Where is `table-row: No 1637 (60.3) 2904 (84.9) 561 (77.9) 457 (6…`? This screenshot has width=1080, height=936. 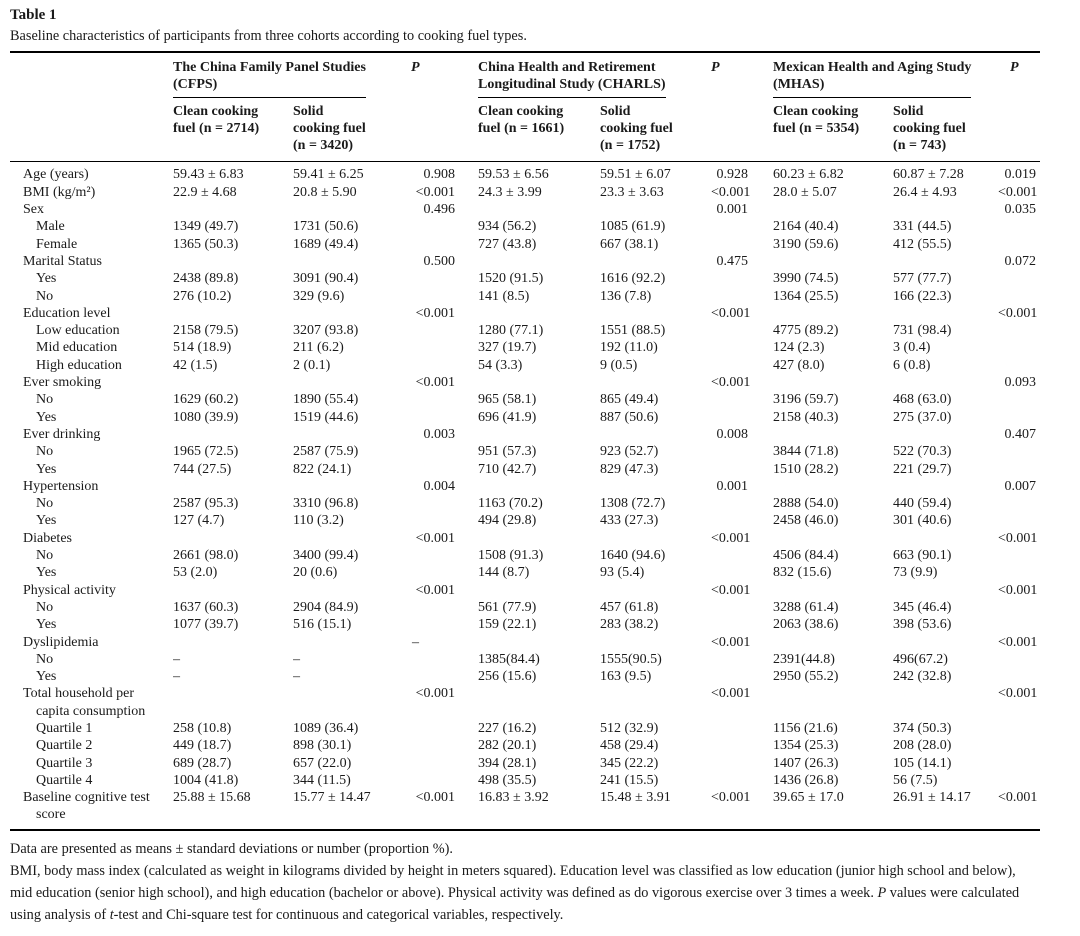
table-row: No 1637 (60.3) 2904 (84.9) 561 (77.9) 457 (6… is located at coordinates (525, 607).